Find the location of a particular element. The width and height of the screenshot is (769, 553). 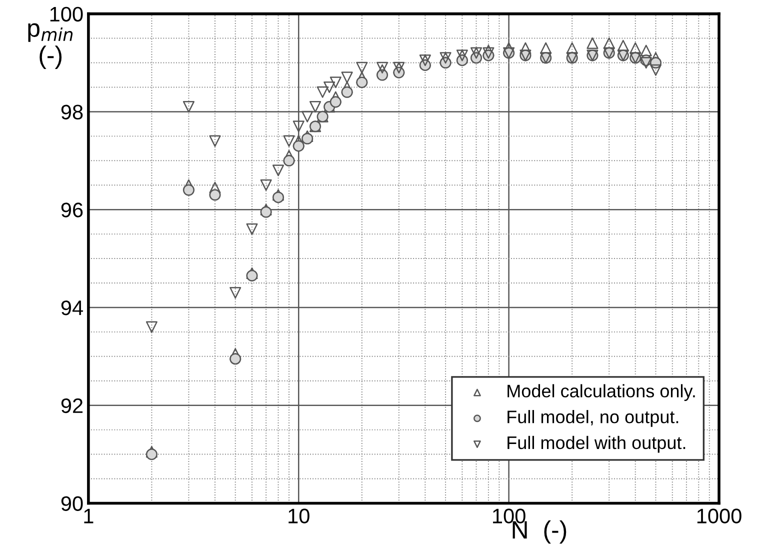

x-tick-label: 10 is located at coordinates (299, 516).